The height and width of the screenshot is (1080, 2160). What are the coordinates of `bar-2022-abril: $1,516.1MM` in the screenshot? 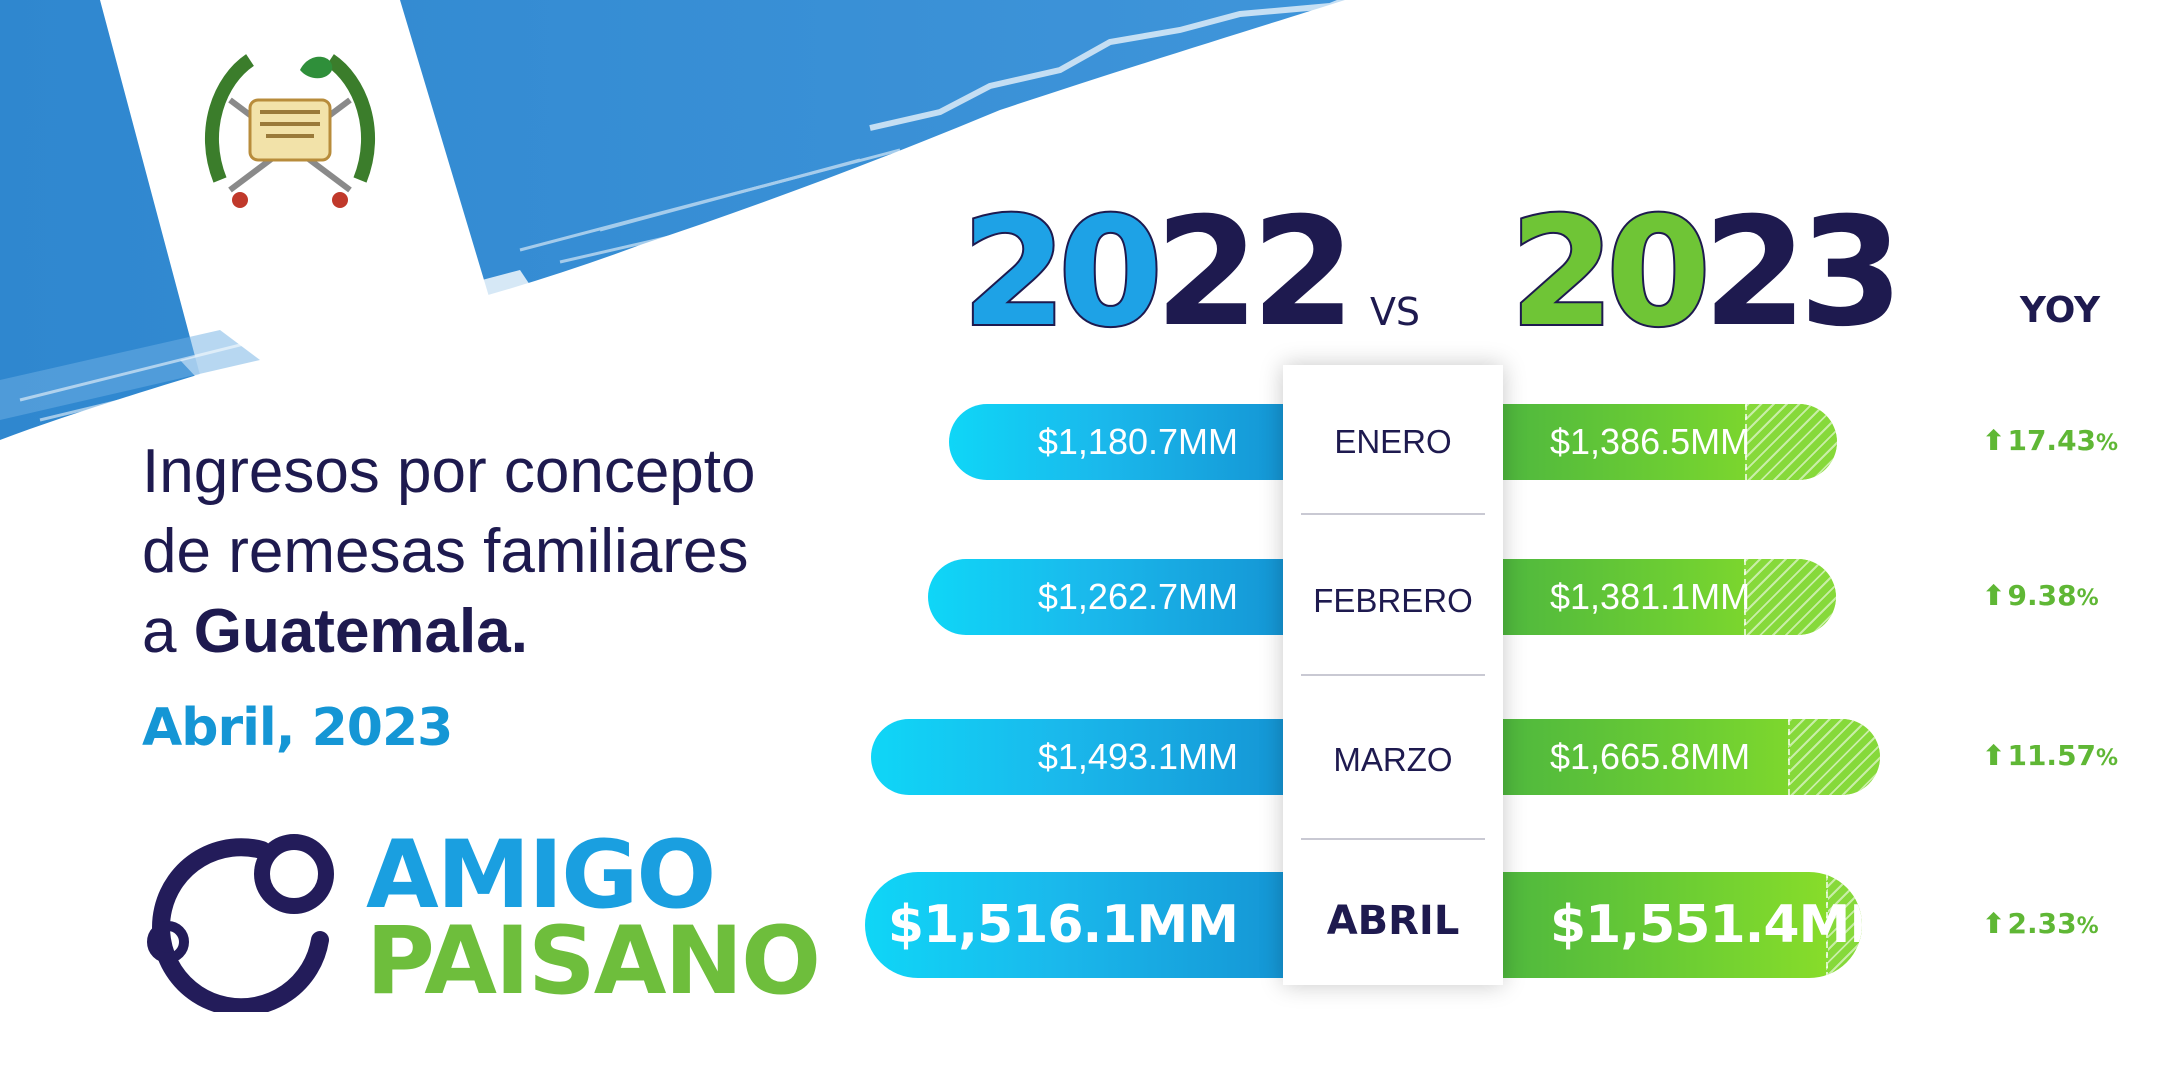 It's located at (1074, 925).